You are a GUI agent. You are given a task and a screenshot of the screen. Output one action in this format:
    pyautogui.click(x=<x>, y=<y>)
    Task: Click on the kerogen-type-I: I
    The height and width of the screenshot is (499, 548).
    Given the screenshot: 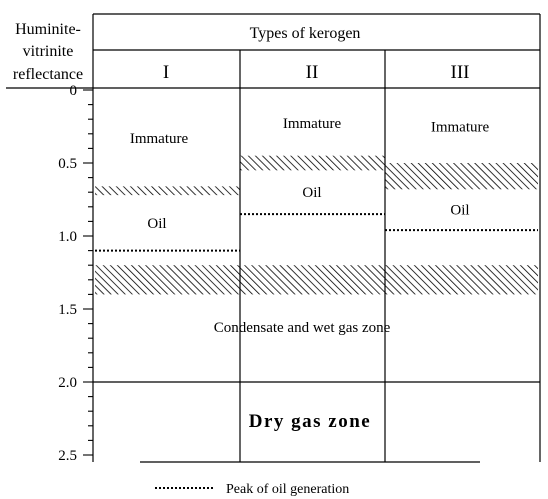 What is the action you would take?
    pyautogui.click(x=166, y=72)
    